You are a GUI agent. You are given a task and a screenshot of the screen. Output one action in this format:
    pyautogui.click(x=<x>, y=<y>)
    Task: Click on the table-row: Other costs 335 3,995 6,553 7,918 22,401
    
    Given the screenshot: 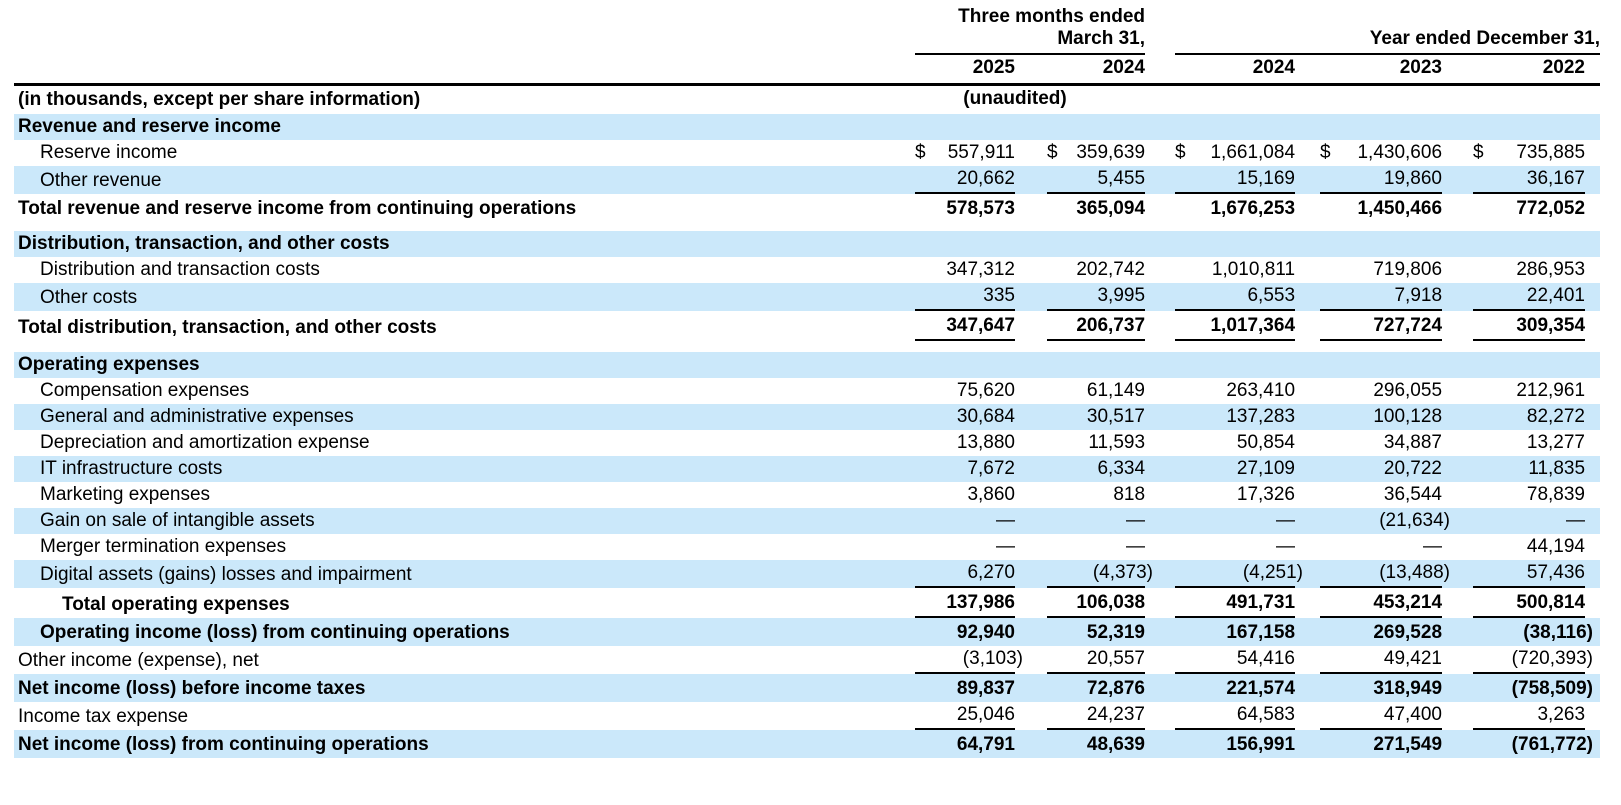 What is the action you would take?
    pyautogui.click(x=807, y=297)
    